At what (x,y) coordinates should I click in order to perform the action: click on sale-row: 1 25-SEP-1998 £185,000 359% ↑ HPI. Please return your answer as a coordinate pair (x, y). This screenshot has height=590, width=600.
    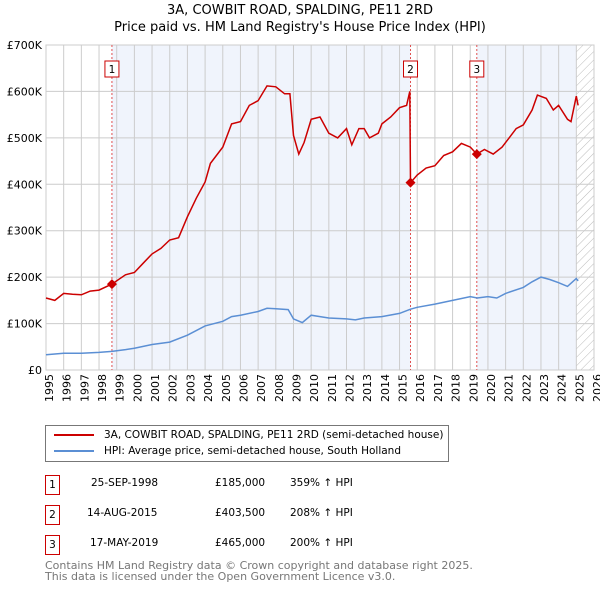
    Looking at the image, I should click on (255, 485).